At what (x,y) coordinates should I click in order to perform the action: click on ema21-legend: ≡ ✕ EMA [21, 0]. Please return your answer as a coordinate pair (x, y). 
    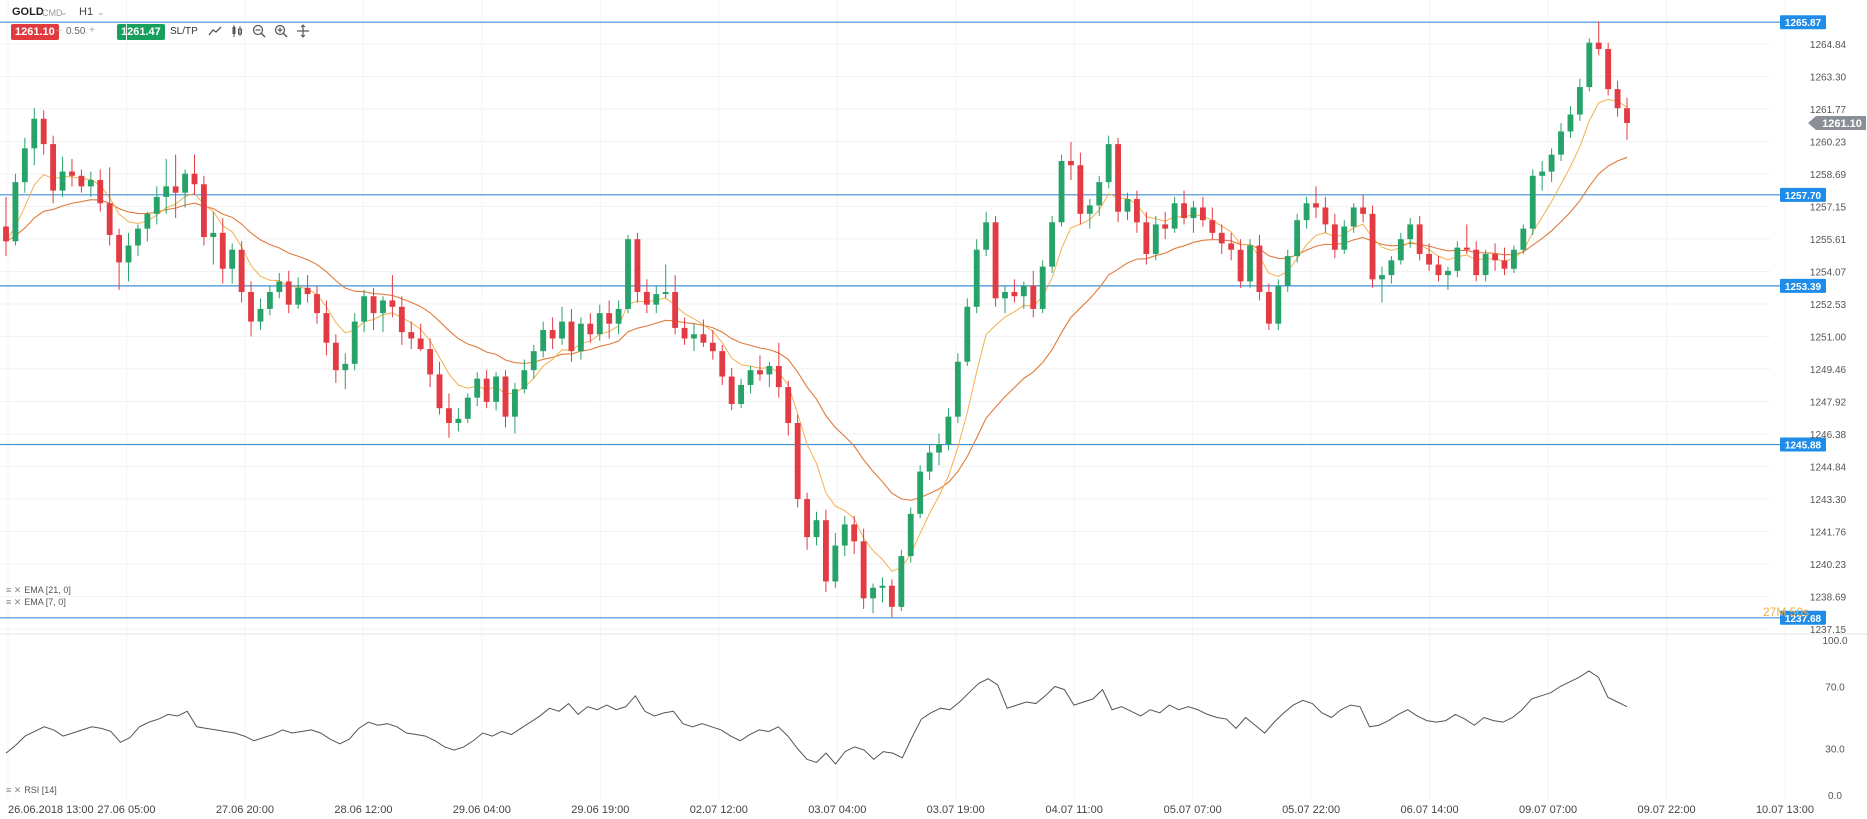
    Looking at the image, I should click on (38, 590).